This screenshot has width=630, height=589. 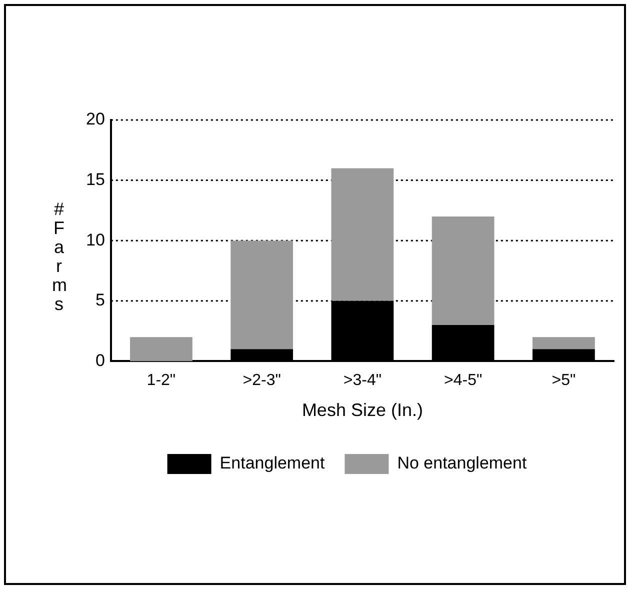 What do you see at coordinates (463, 381) in the screenshot?
I see `x-tick-label: >4-5"` at bounding box center [463, 381].